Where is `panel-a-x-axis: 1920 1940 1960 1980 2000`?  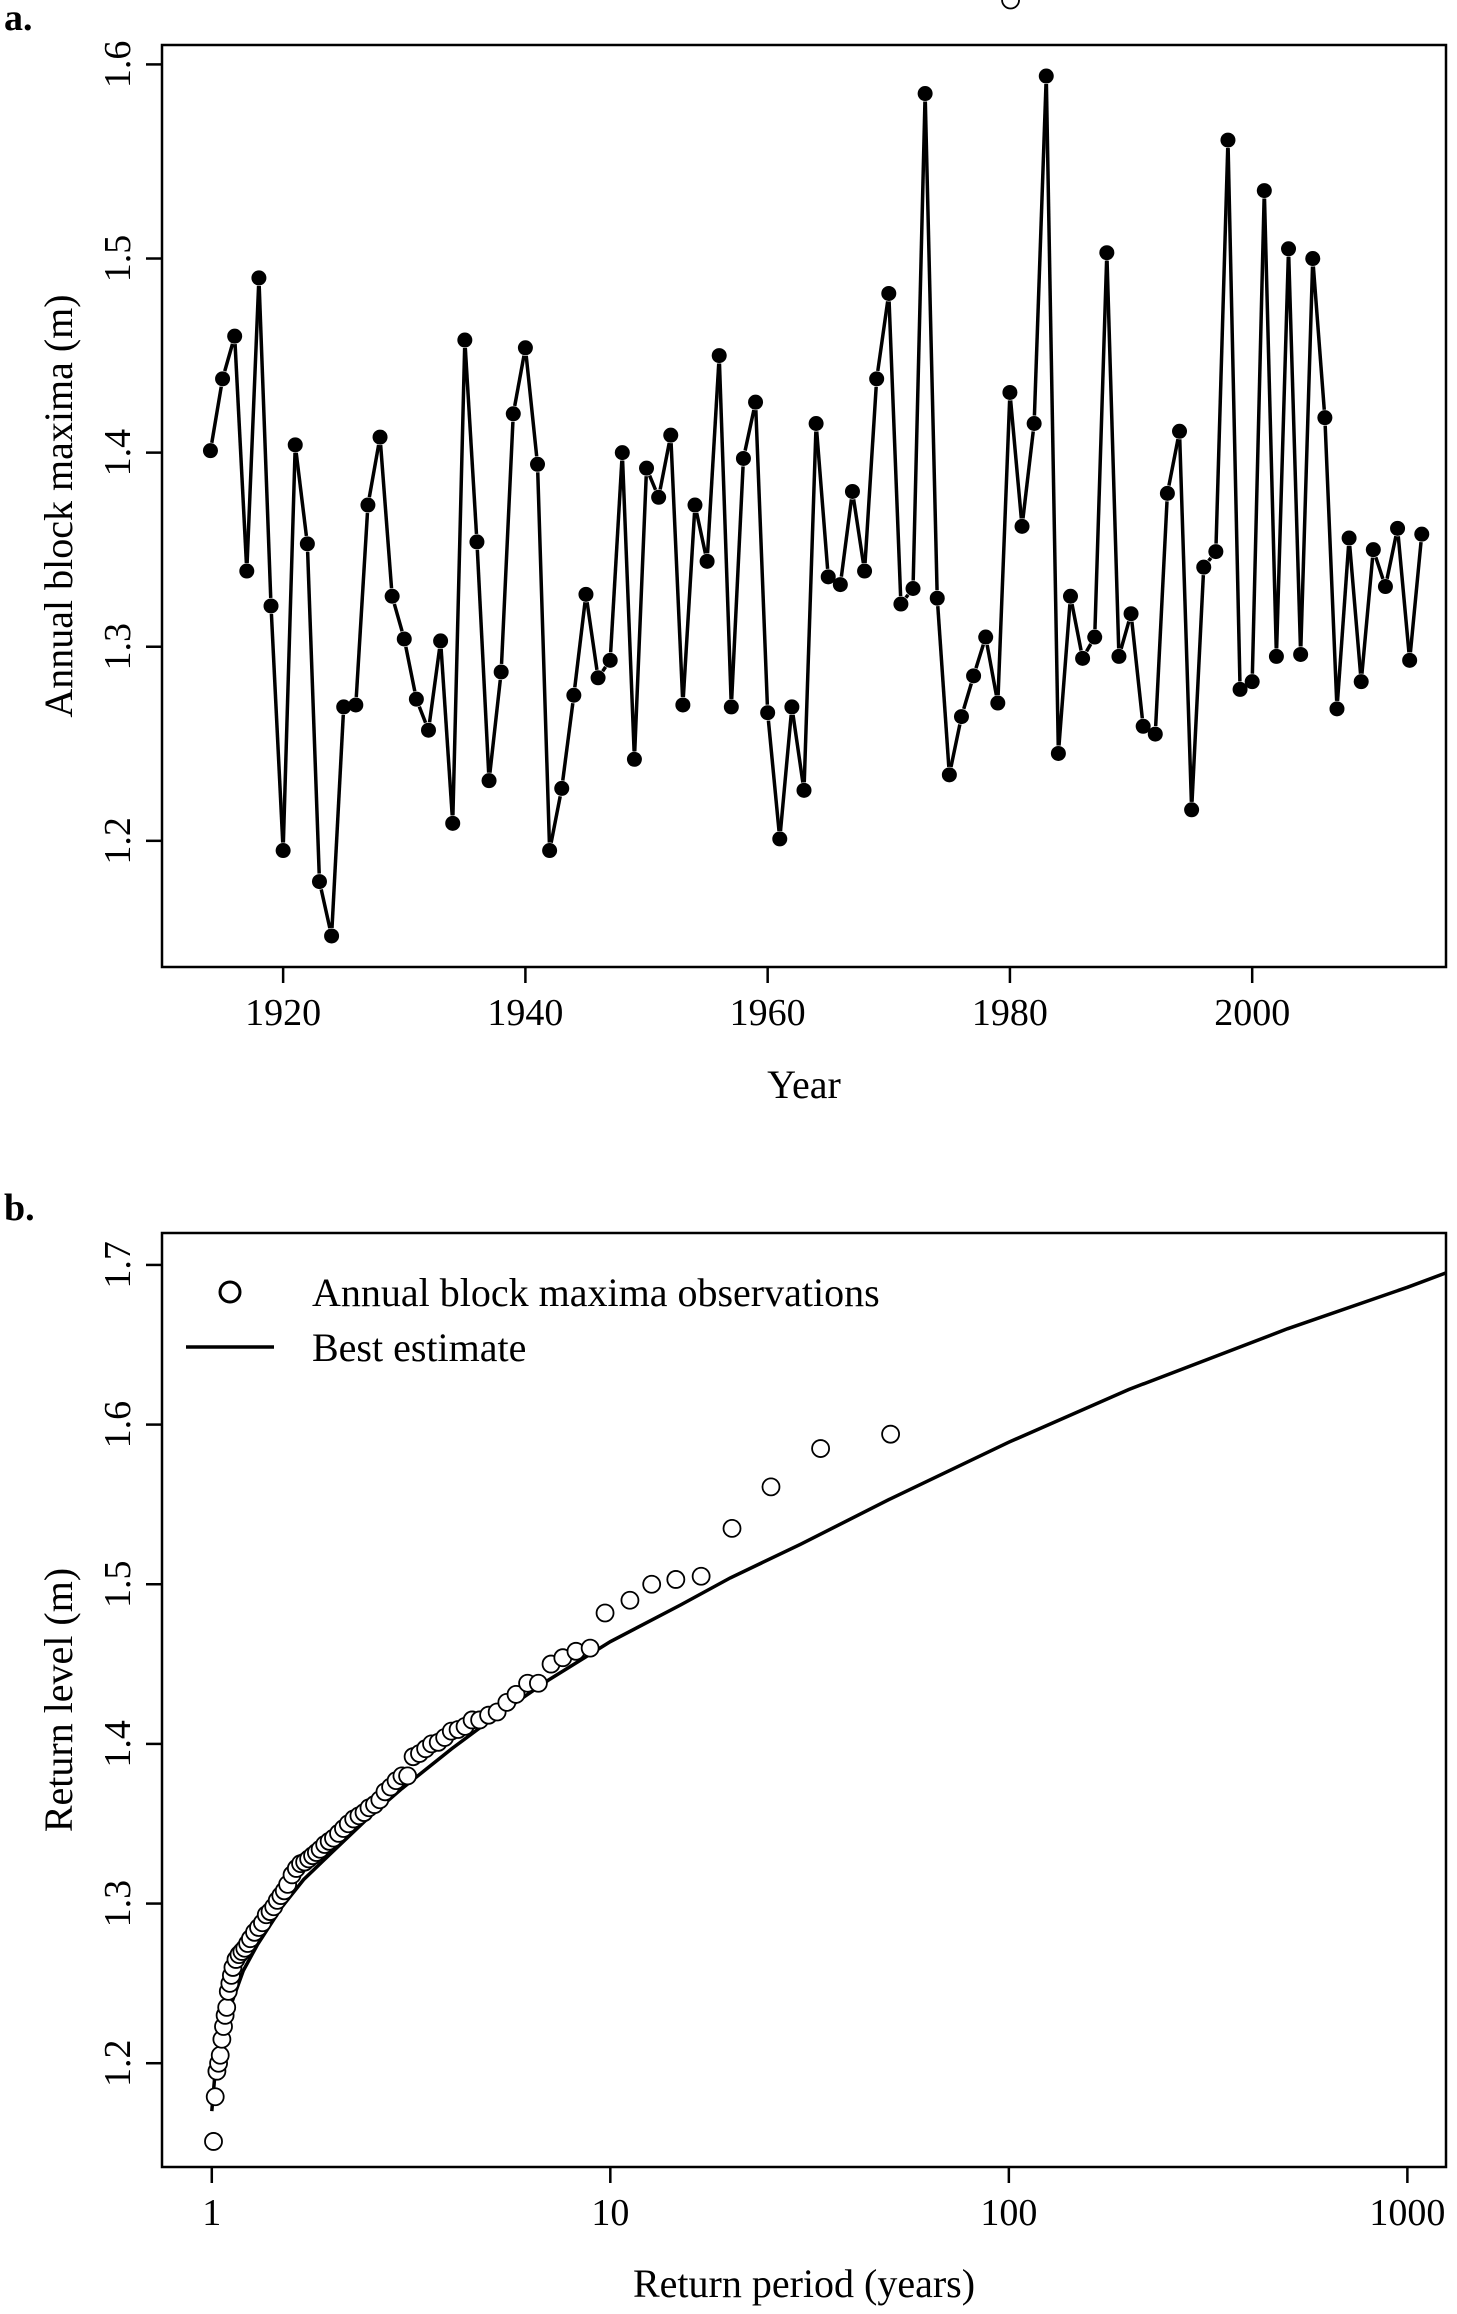 panel-a-x-axis: 1920 1940 1960 1980 2000 is located at coordinates (767, 1000).